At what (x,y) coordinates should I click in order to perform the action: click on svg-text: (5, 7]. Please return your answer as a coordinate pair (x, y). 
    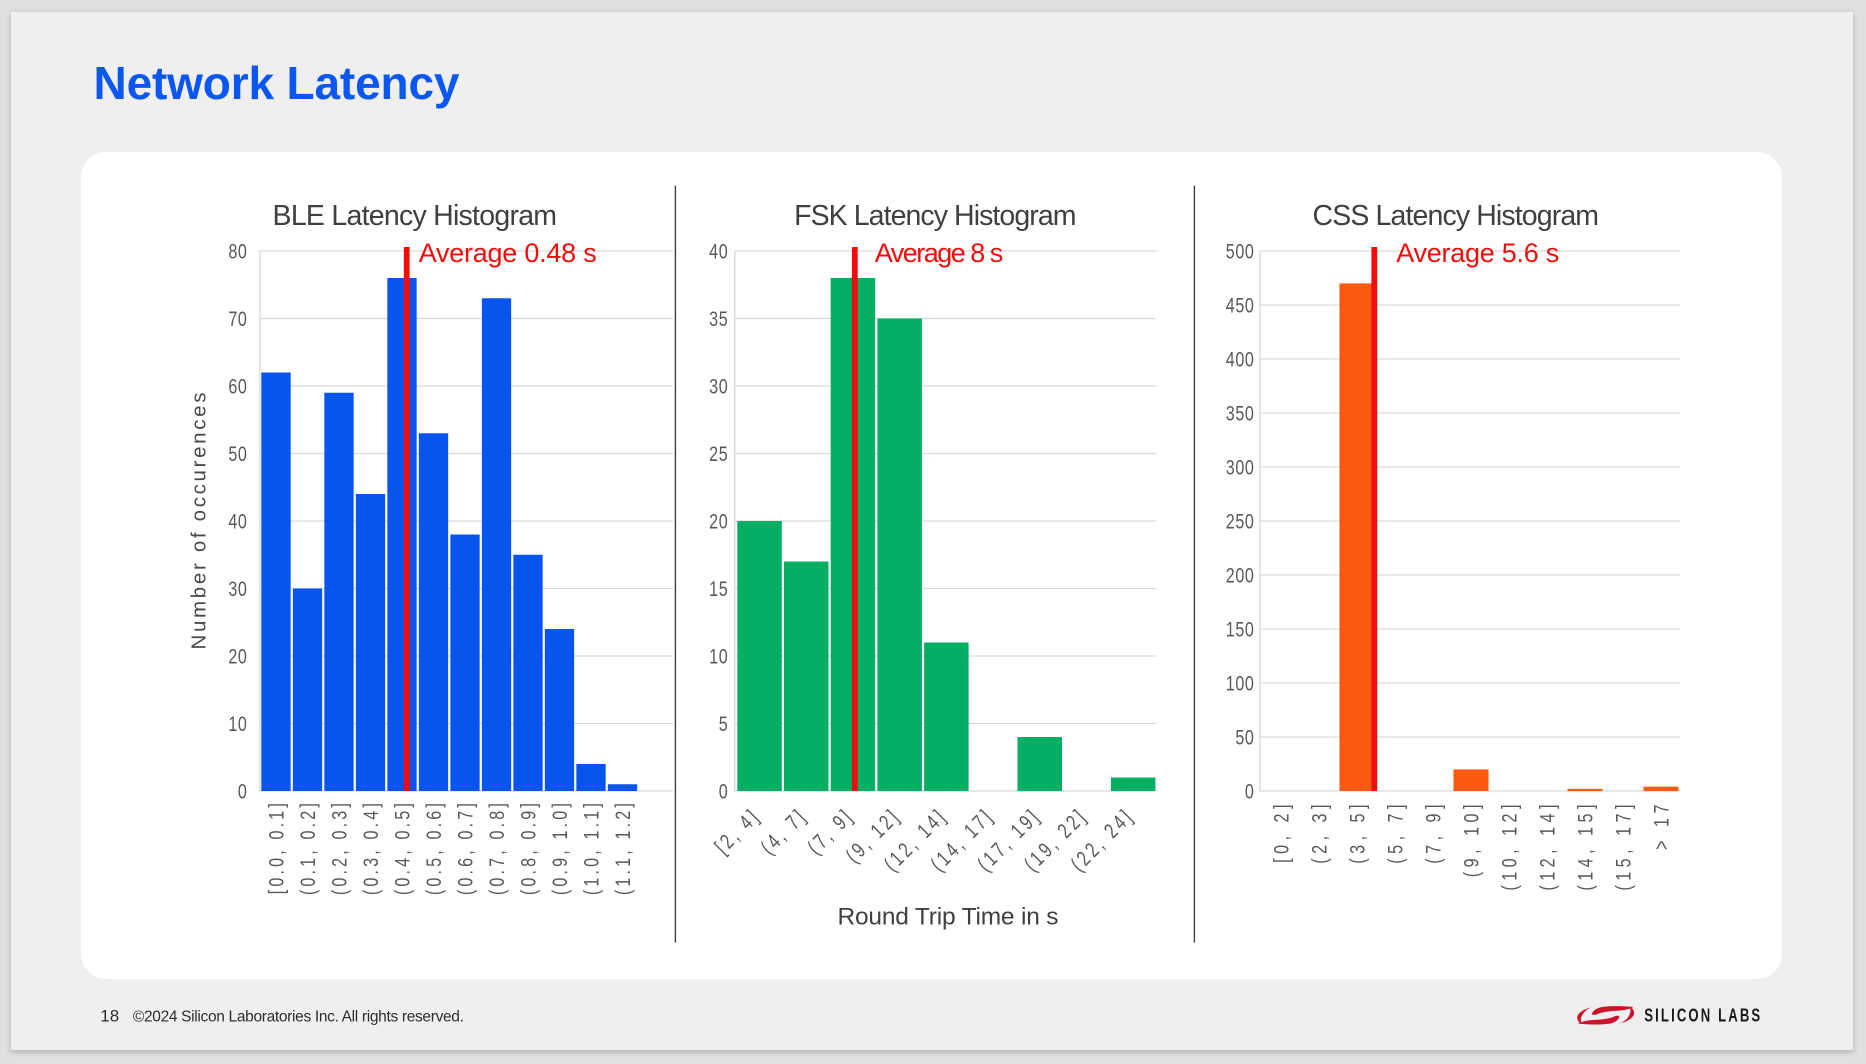
    Looking at the image, I should click on (1397, 832).